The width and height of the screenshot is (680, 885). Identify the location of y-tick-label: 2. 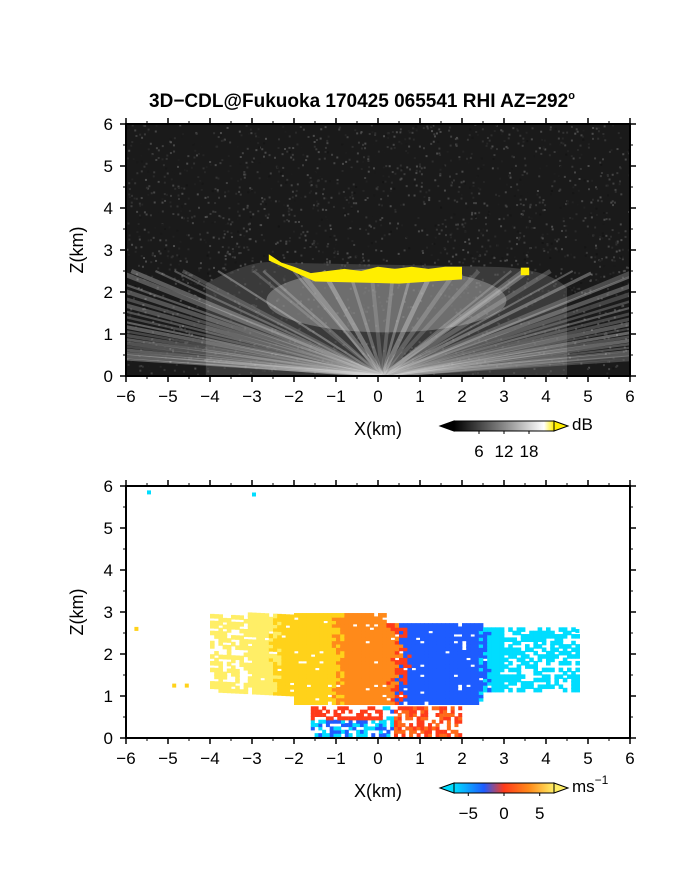
(108, 292).